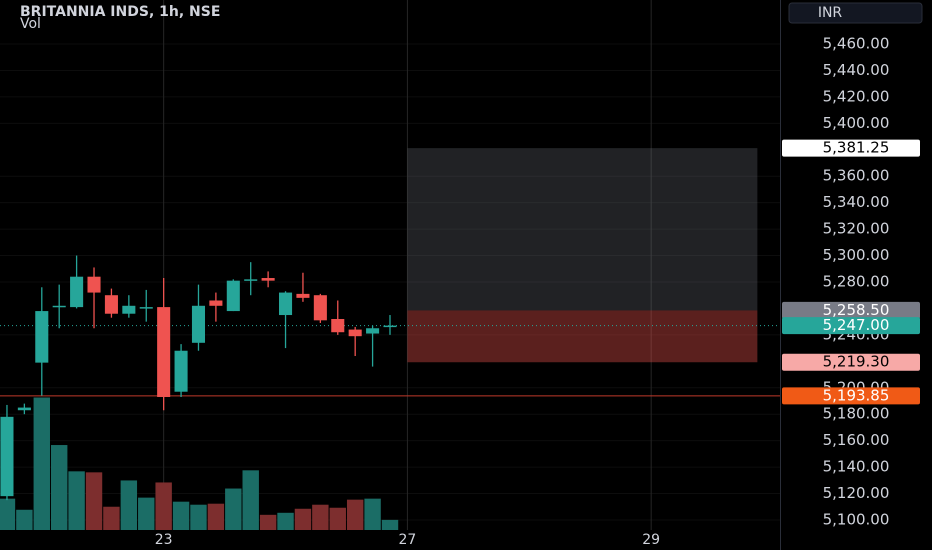  I want to click on y-tick-label: 5,360.00, so click(856, 176).